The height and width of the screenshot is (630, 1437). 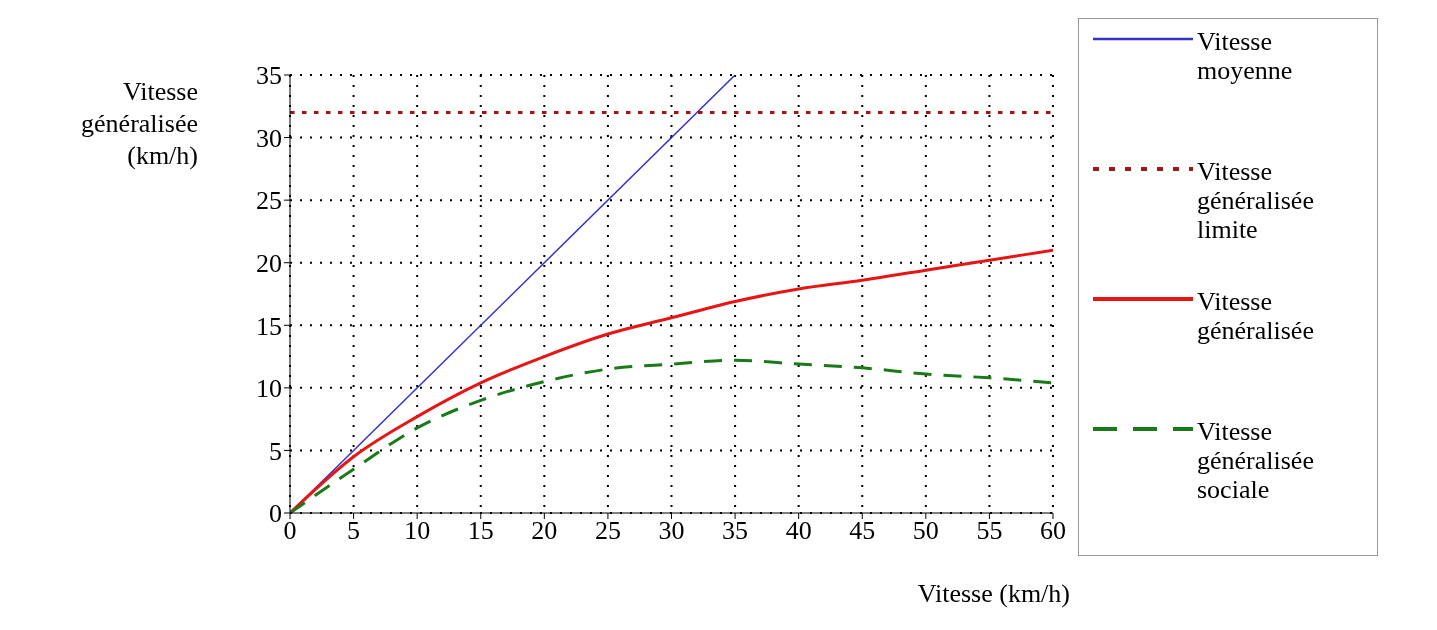 I want to click on y-tick-label: 20, so click(x=269, y=263).